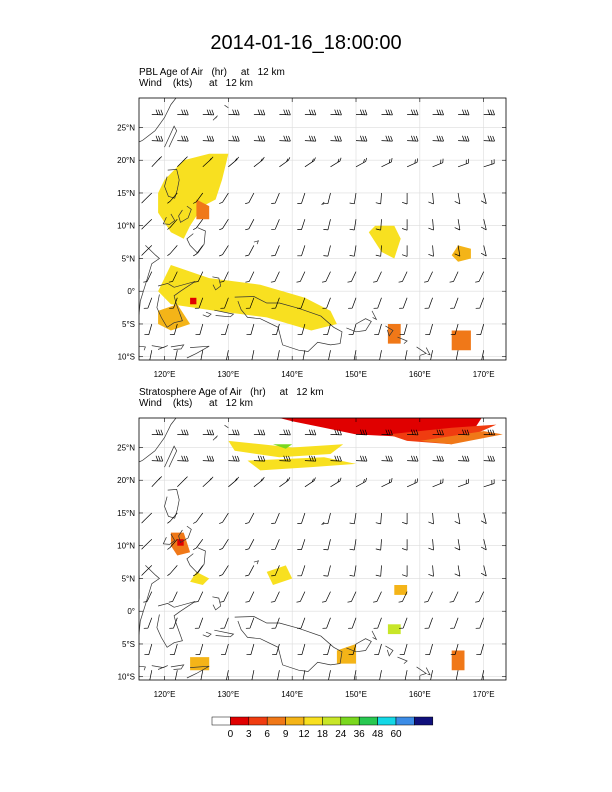  I want to click on colorbar-label: 60, so click(396, 734).